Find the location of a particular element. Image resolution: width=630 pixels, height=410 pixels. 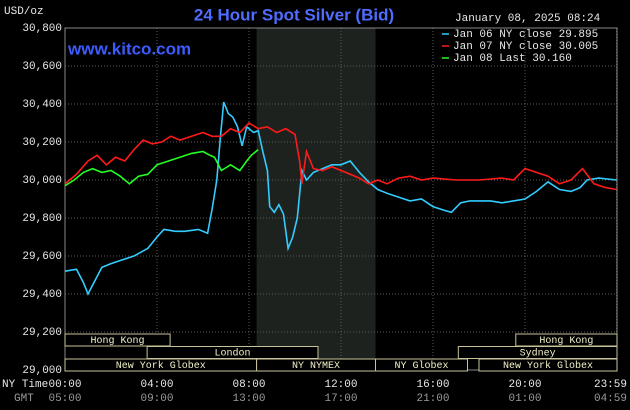

x-tick-label: 16:00 is located at coordinates (432, 385).